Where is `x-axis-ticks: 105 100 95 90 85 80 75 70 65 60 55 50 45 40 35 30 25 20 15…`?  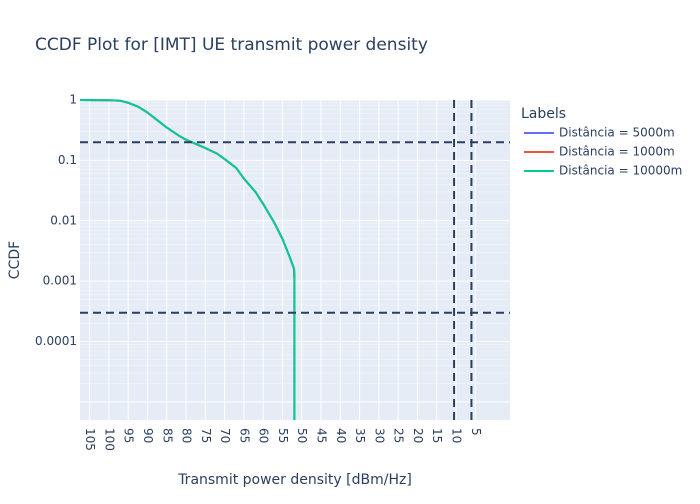 x-axis-ticks: 105 100 95 90 85 80 75 70 65 60 55 50 45 40 35 30 25 20 15… is located at coordinates (283, 439).